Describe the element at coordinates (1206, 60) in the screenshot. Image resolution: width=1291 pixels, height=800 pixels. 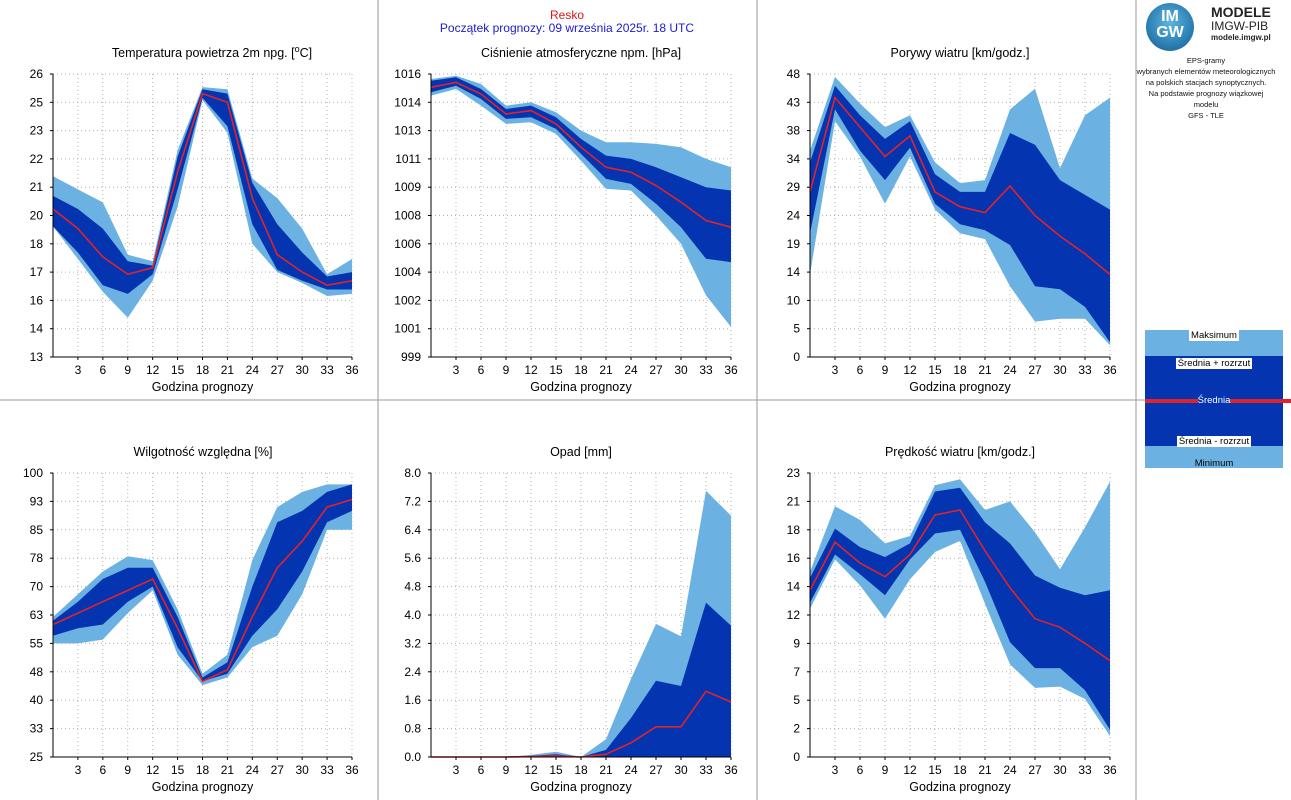
I see `description-line: EPS-gramy` at that location.